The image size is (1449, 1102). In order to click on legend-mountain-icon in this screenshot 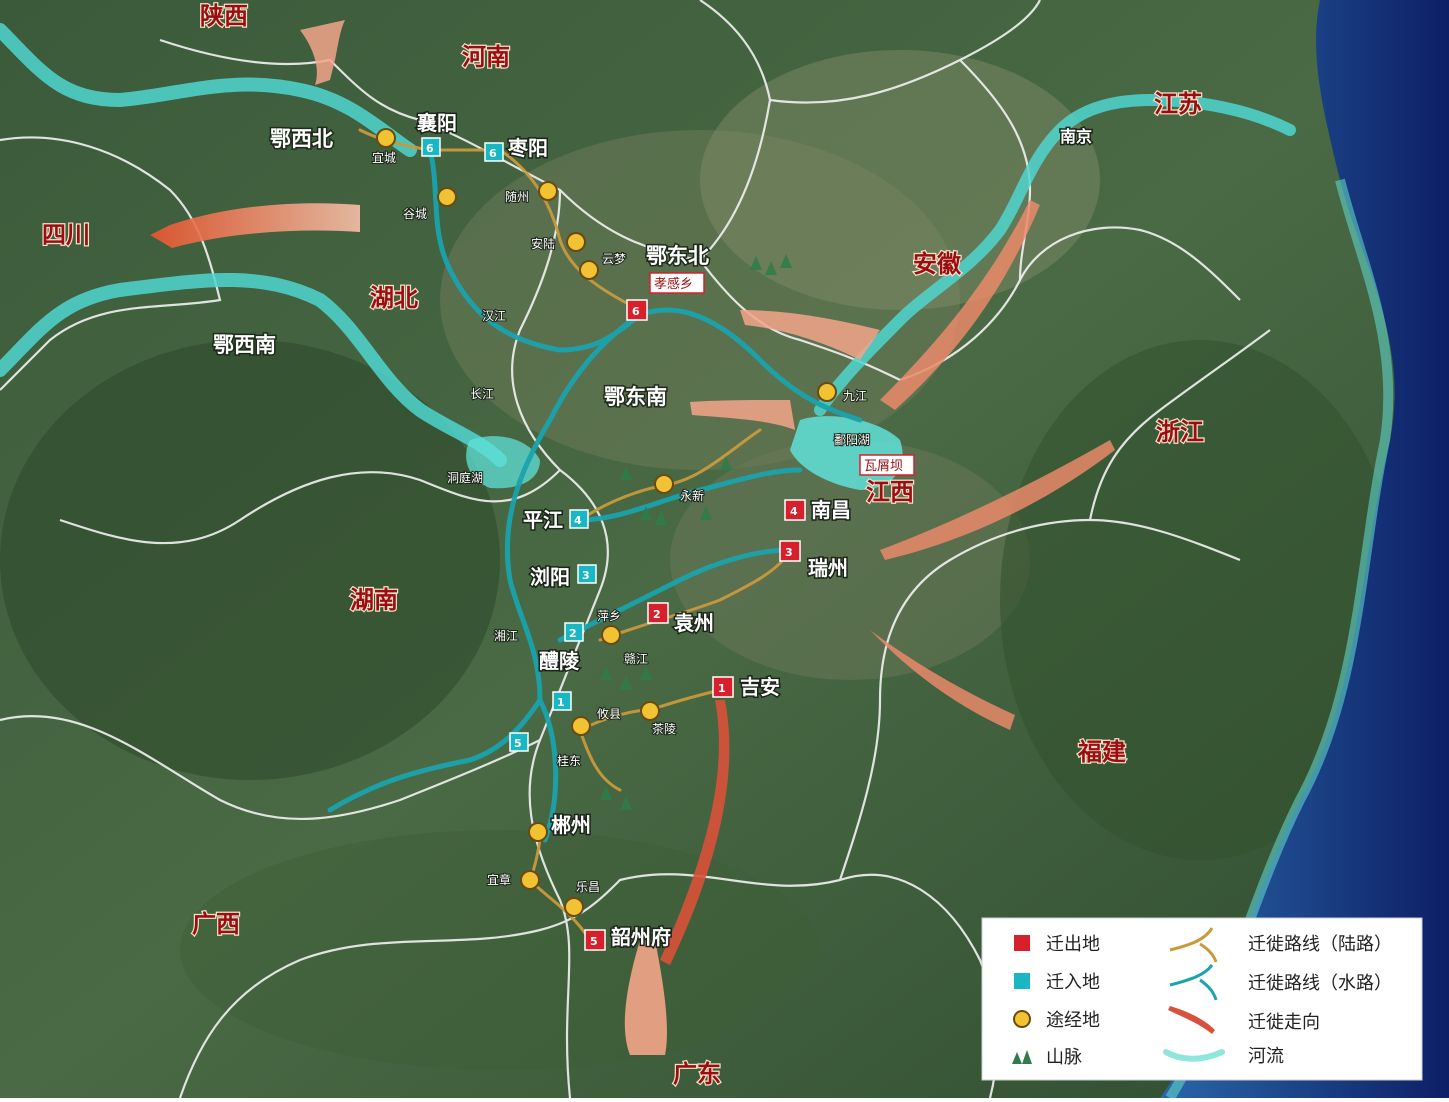, I will do `click(1022, 1057)`.